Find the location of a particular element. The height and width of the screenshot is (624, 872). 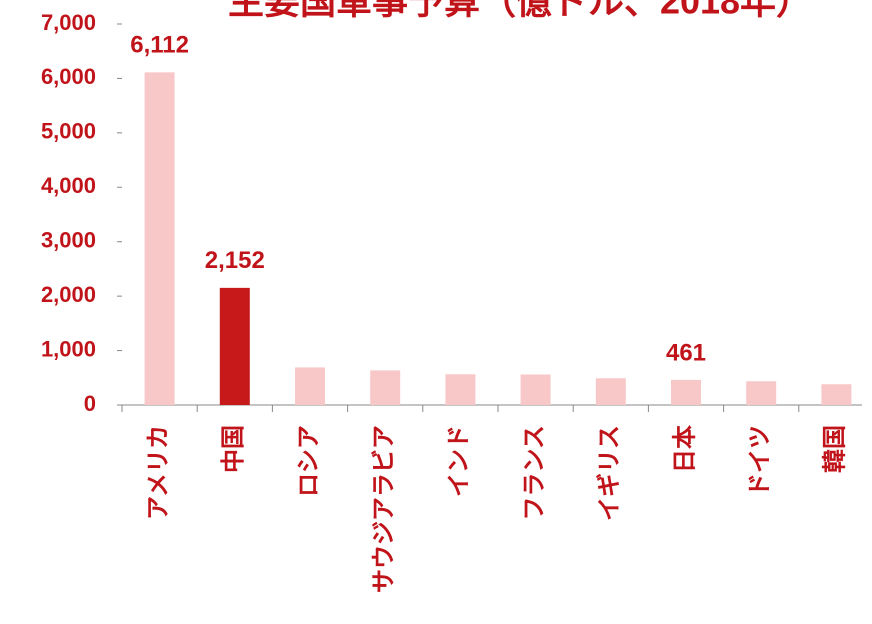

x-tick-label: イギリス is located at coordinates (609, 473).